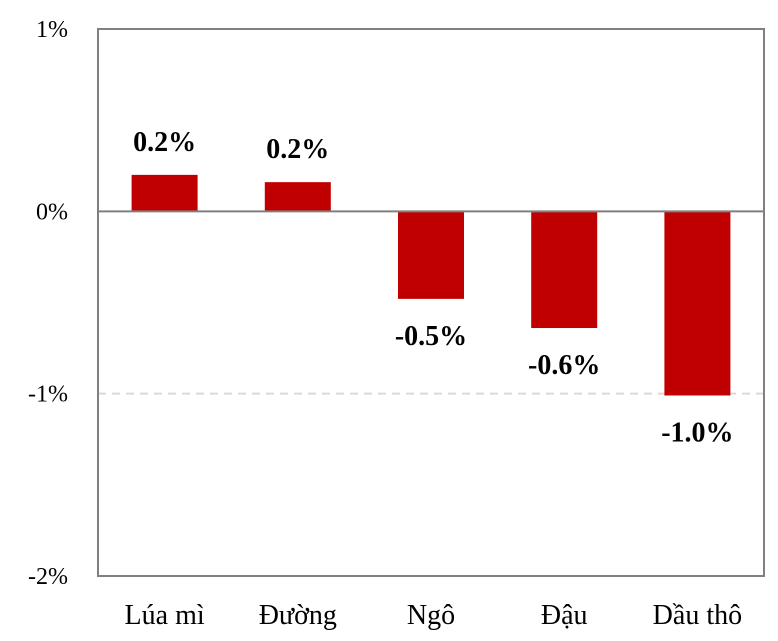 The height and width of the screenshot is (641, 778). I want to click on category-label: Dầu thô, so click(697, 615).